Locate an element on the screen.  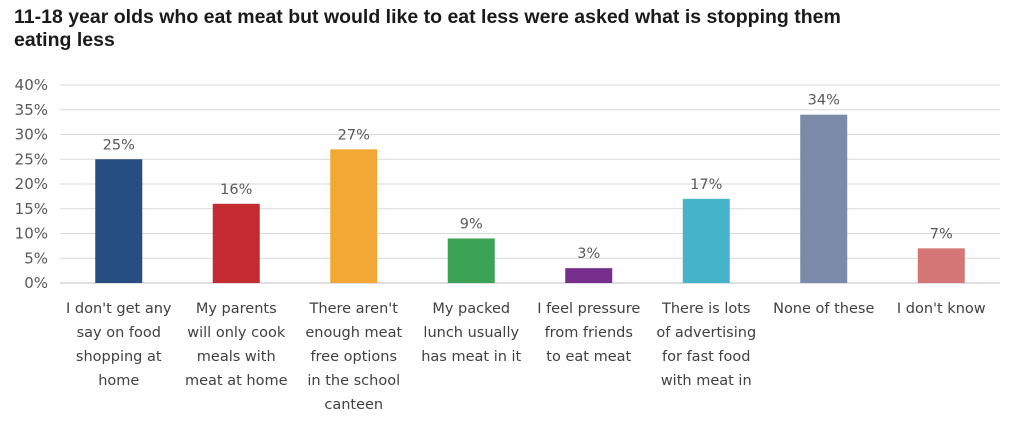
data-label: 34% is located at coordinates (824, 101).